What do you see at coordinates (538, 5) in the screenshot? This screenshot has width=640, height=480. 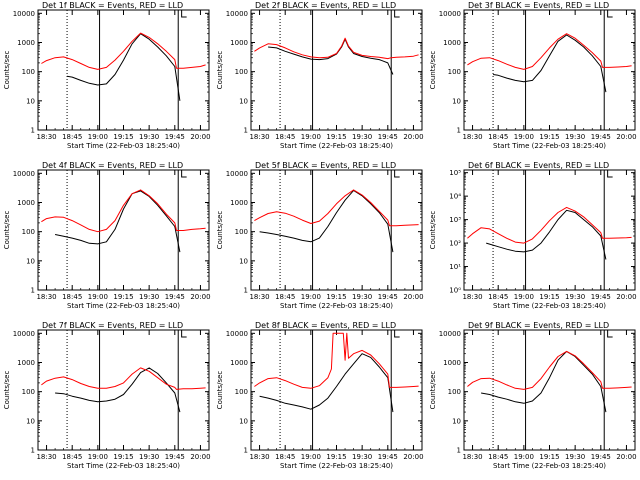 I see `panel-title: Det 3f BLACK = Events, RED = LLD` at bounding box center [538, 5].